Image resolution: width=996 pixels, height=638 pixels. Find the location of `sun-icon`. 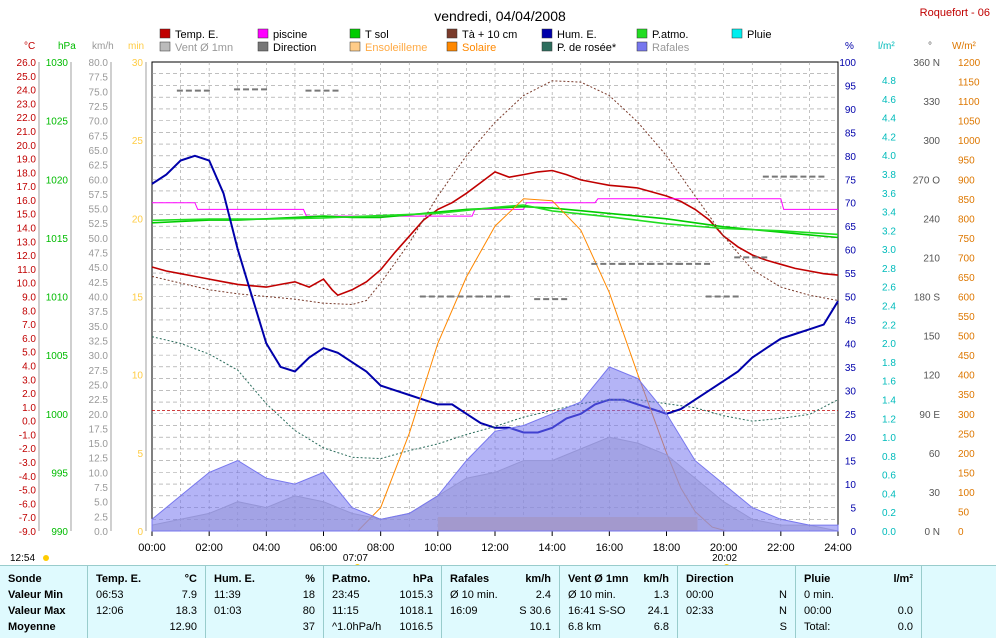

sun-icon is located at coordinates (46, 558).